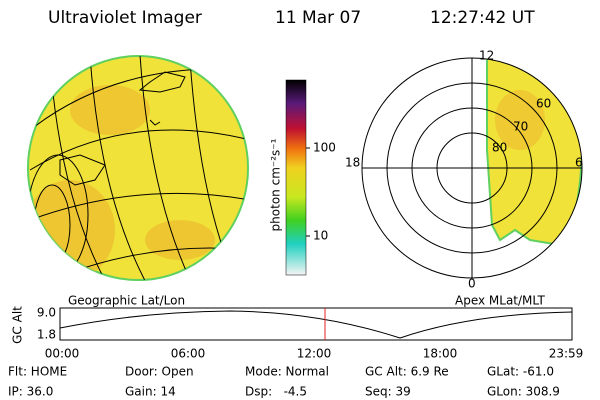 This screenshot has height=400, width=600. Describe the element at coordinates (276, 392) in the screenshot. I see `footer-field: Dsp: -4.5` at that location.